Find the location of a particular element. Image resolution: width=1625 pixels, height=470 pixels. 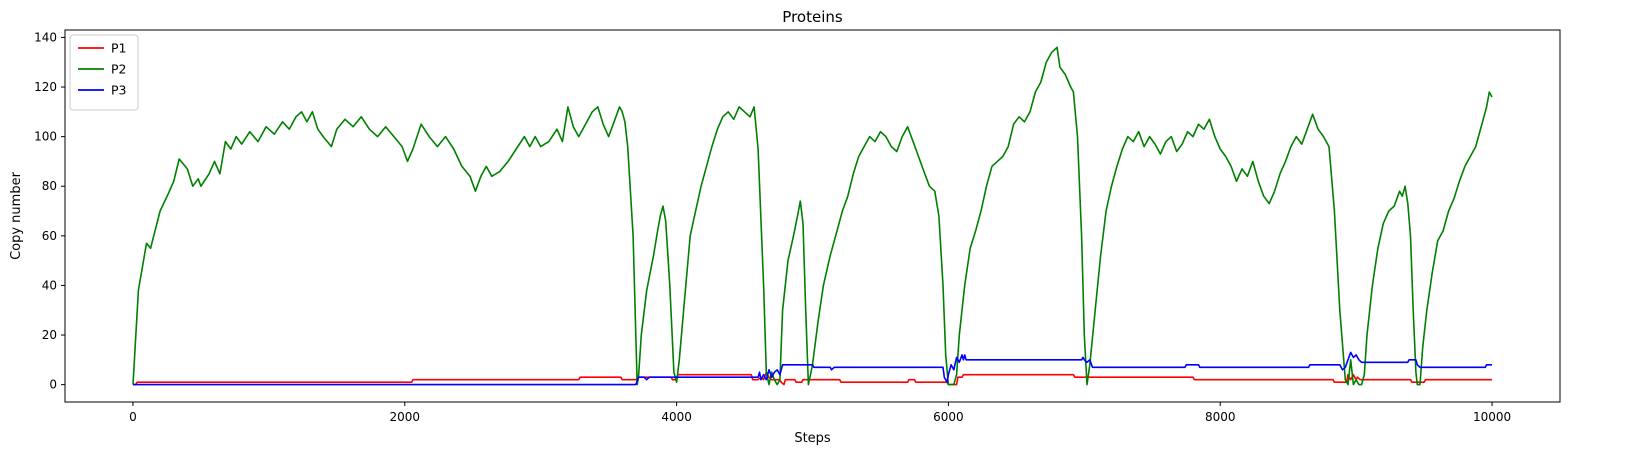

legend-label-p2: P2 is located at coordinates (119, 69).